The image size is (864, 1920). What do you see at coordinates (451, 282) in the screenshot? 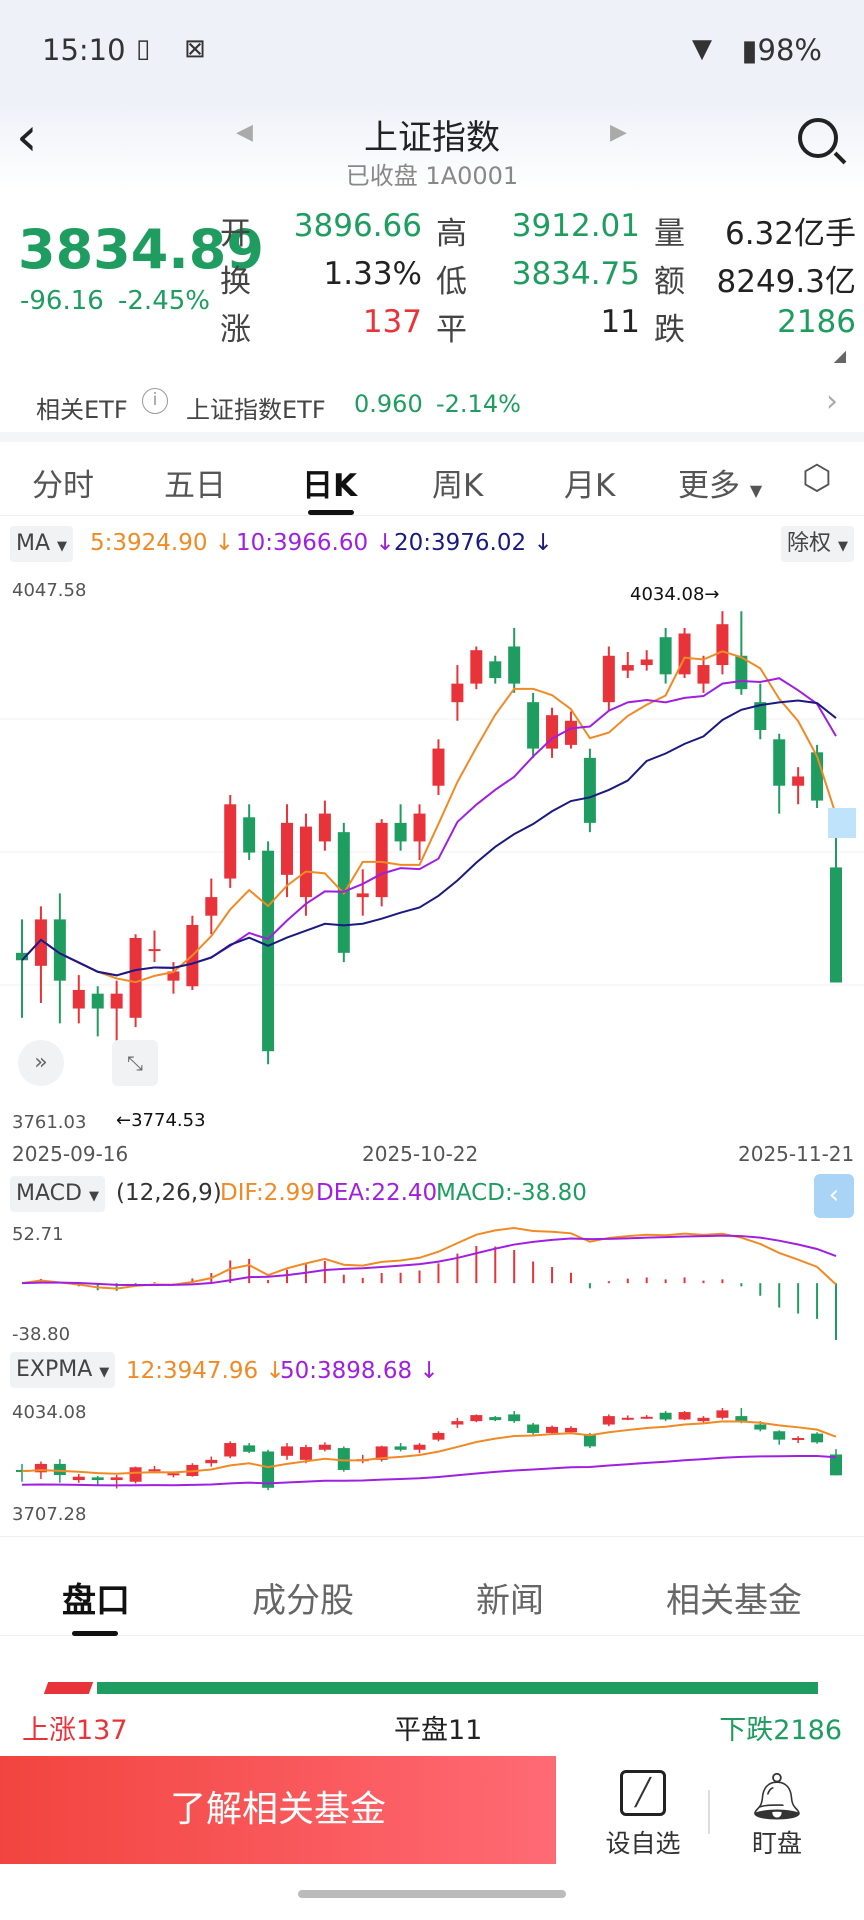
I see `stat-label: 低` at bounding box center [451, 282].